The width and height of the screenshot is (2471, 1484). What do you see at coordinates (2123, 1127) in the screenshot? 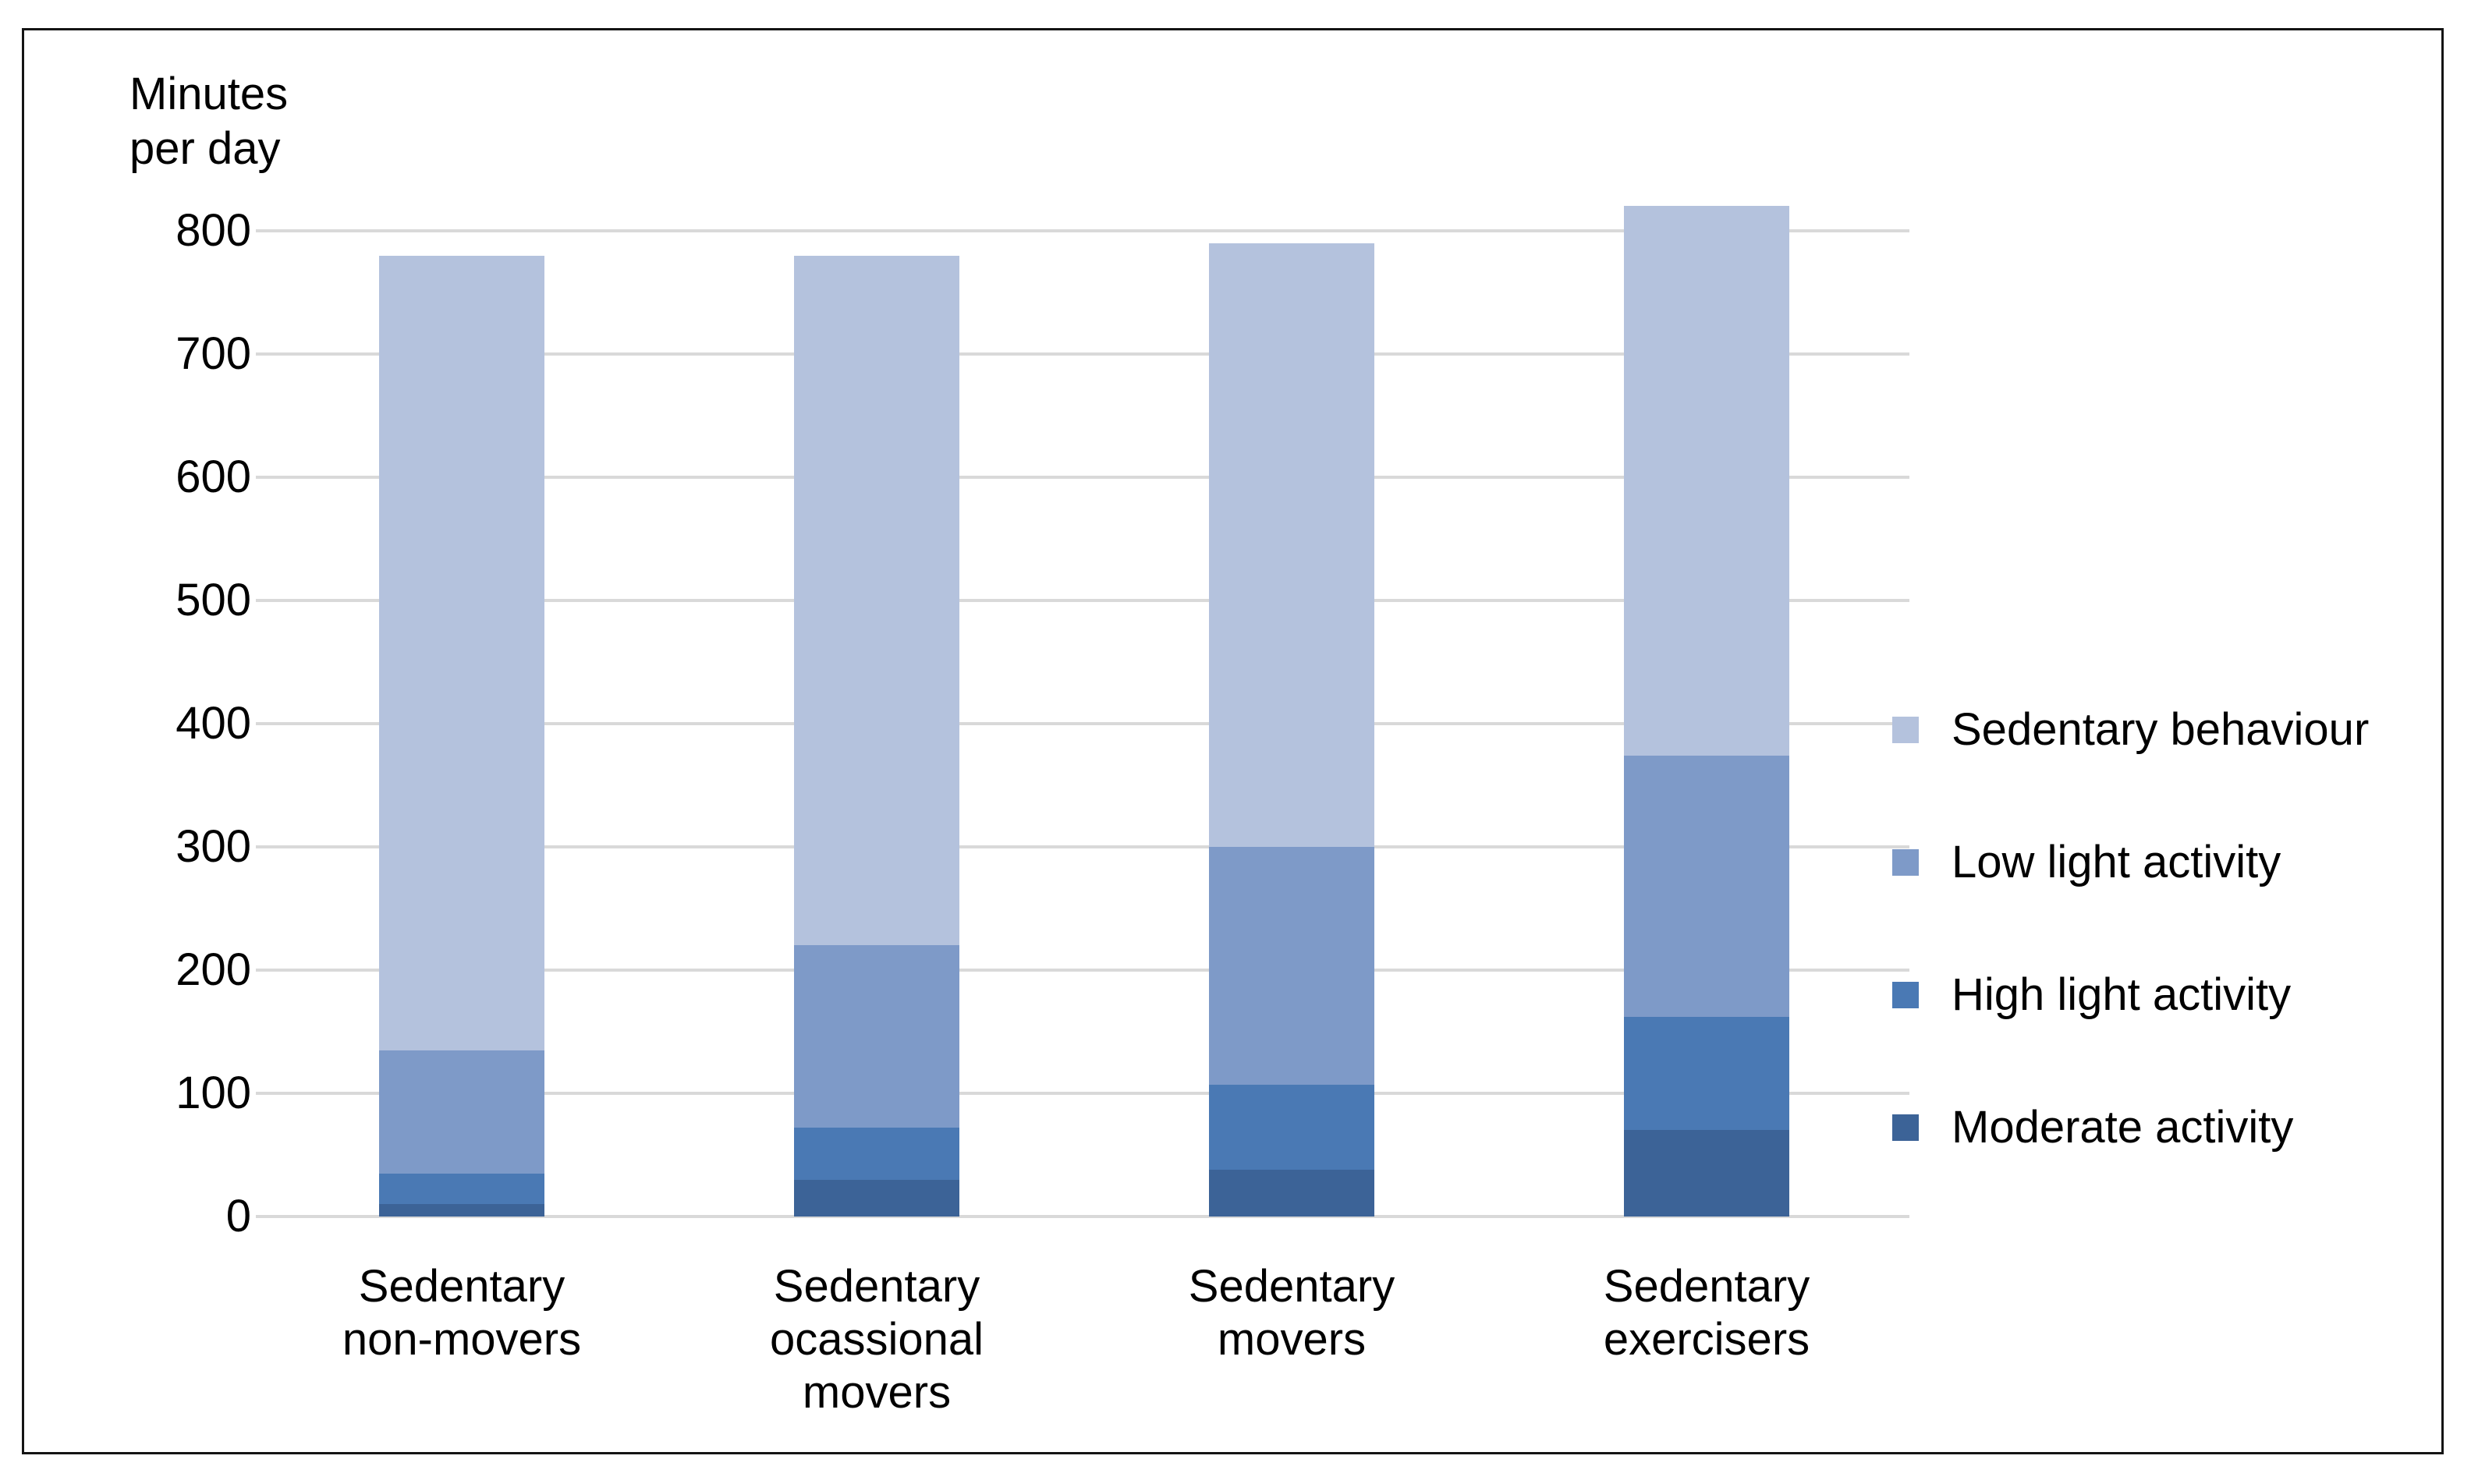
I see `legend-item-label: Moderate activity` at bounding box center [2123, 1127].